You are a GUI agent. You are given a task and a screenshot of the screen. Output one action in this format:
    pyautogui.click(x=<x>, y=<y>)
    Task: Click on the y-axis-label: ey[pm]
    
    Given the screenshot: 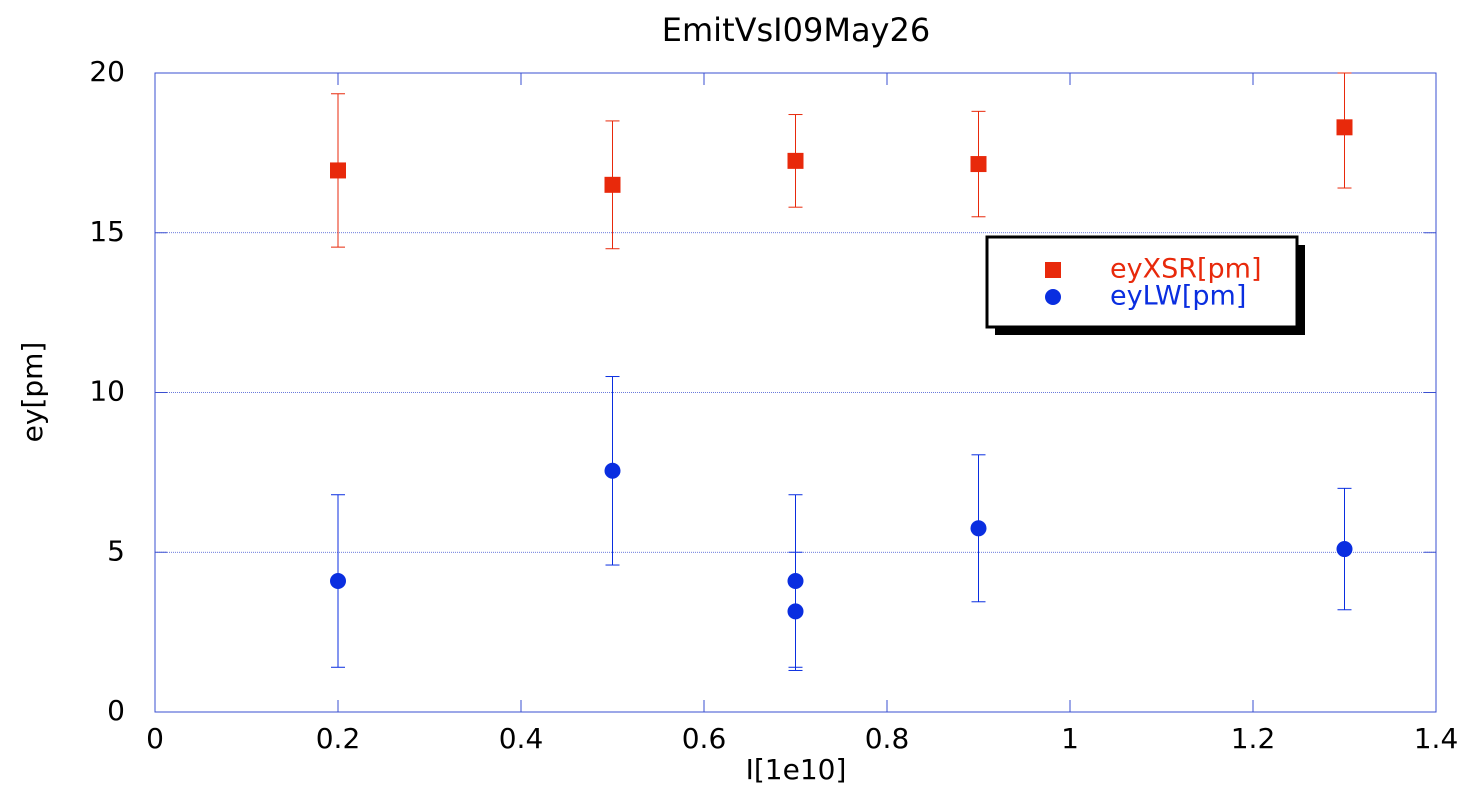 What is the action you would take?
    pyautogui.click(x=32, y=392)
    